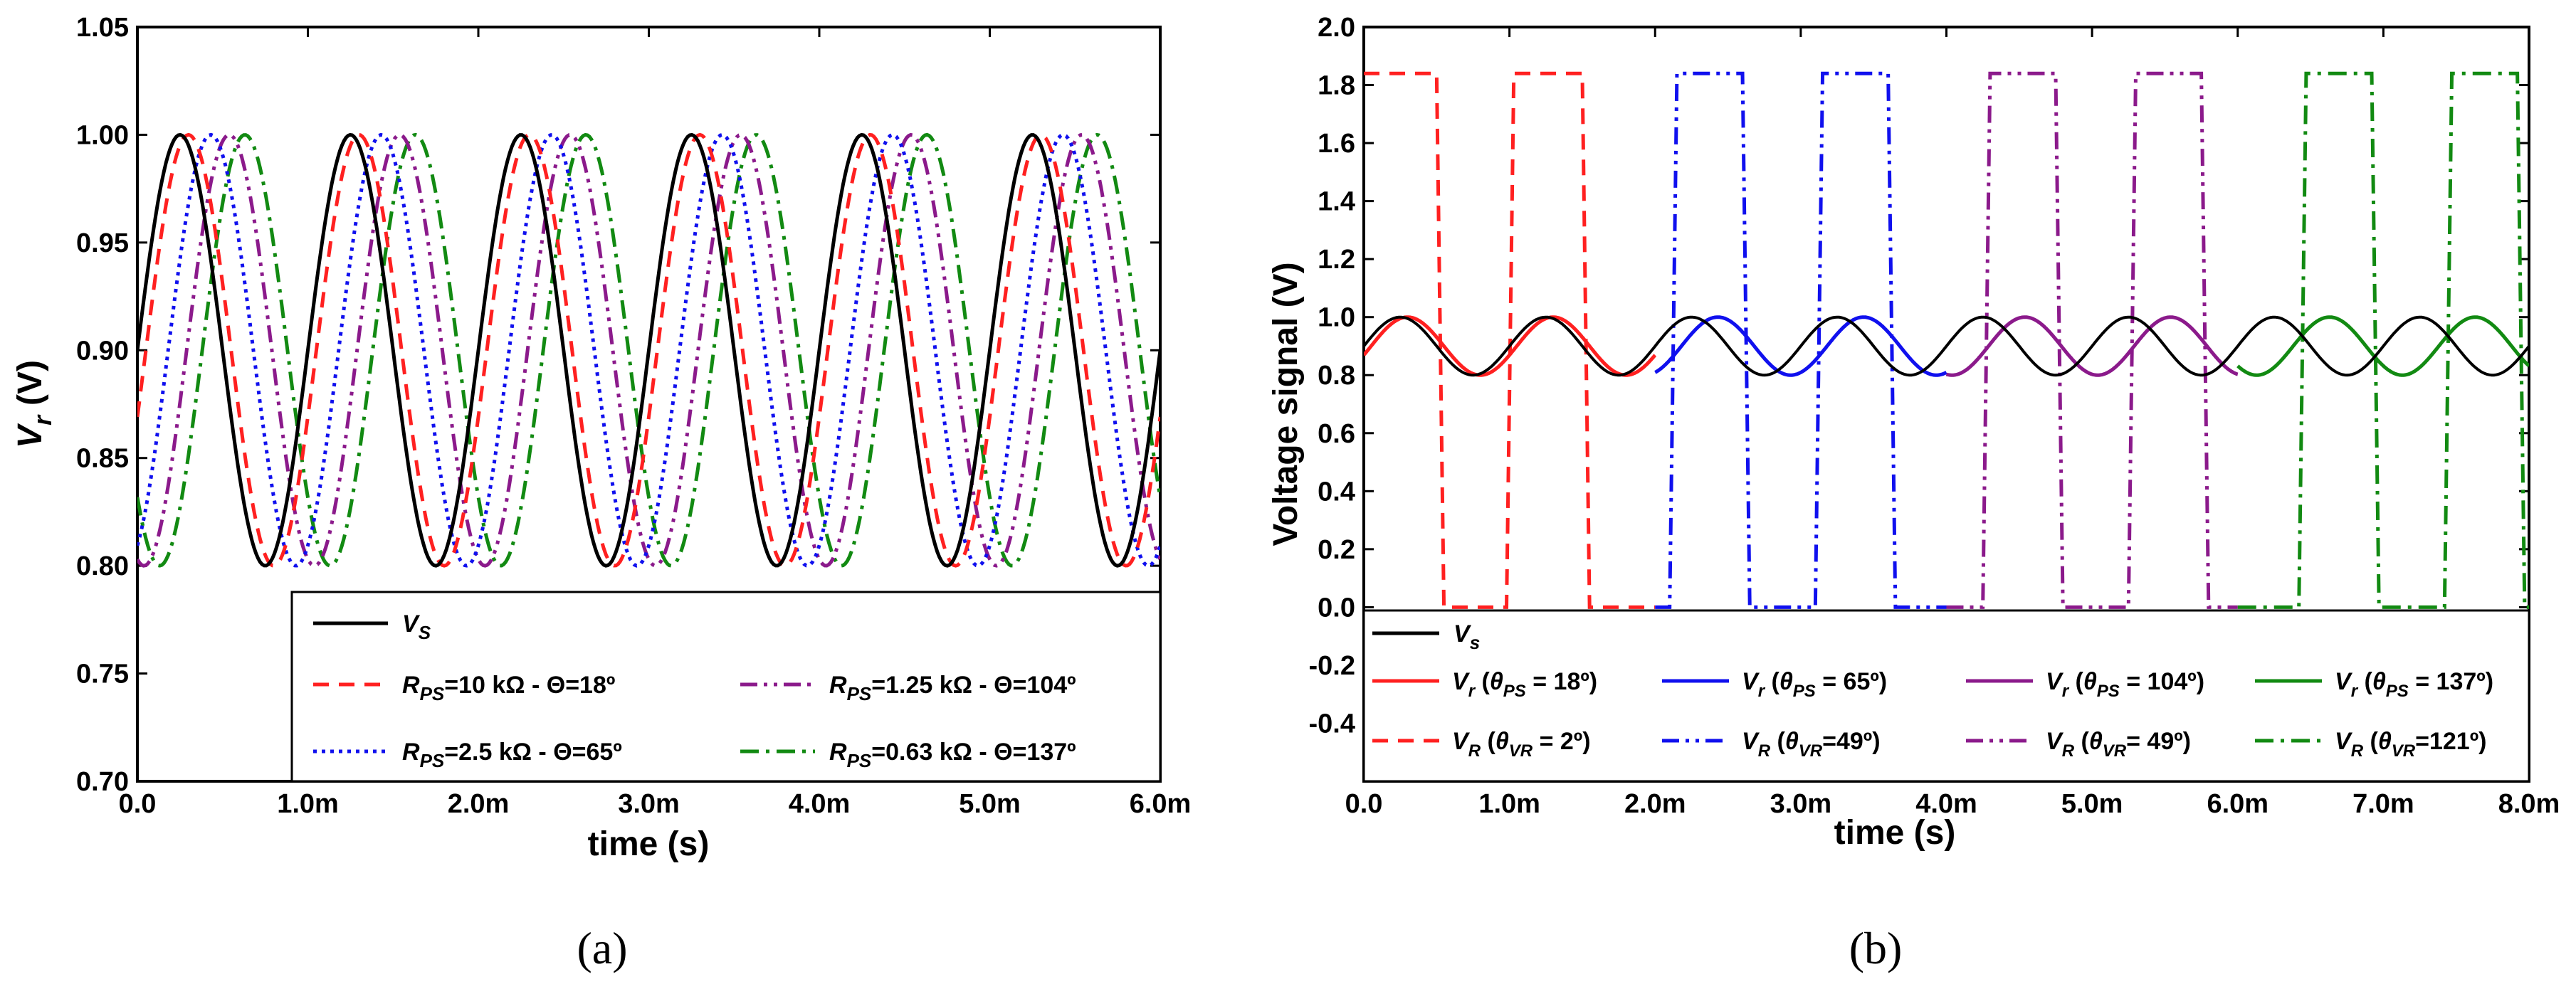  Describe the element at coordinates (138, 804) in the screenshot. I see `x-tick-label: 0.0` at that location.